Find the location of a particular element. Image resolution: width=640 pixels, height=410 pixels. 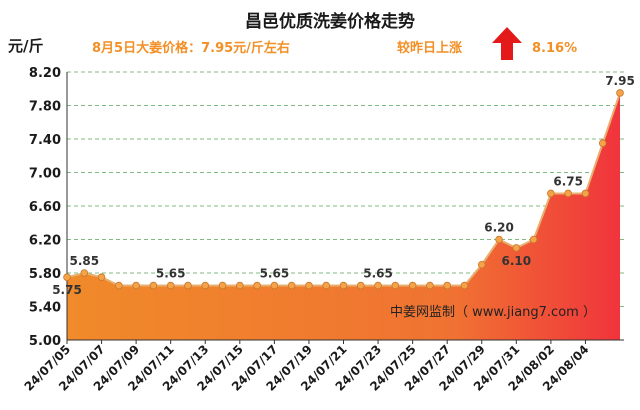

data-label: 6.20 is located at coordinates (499, 228).